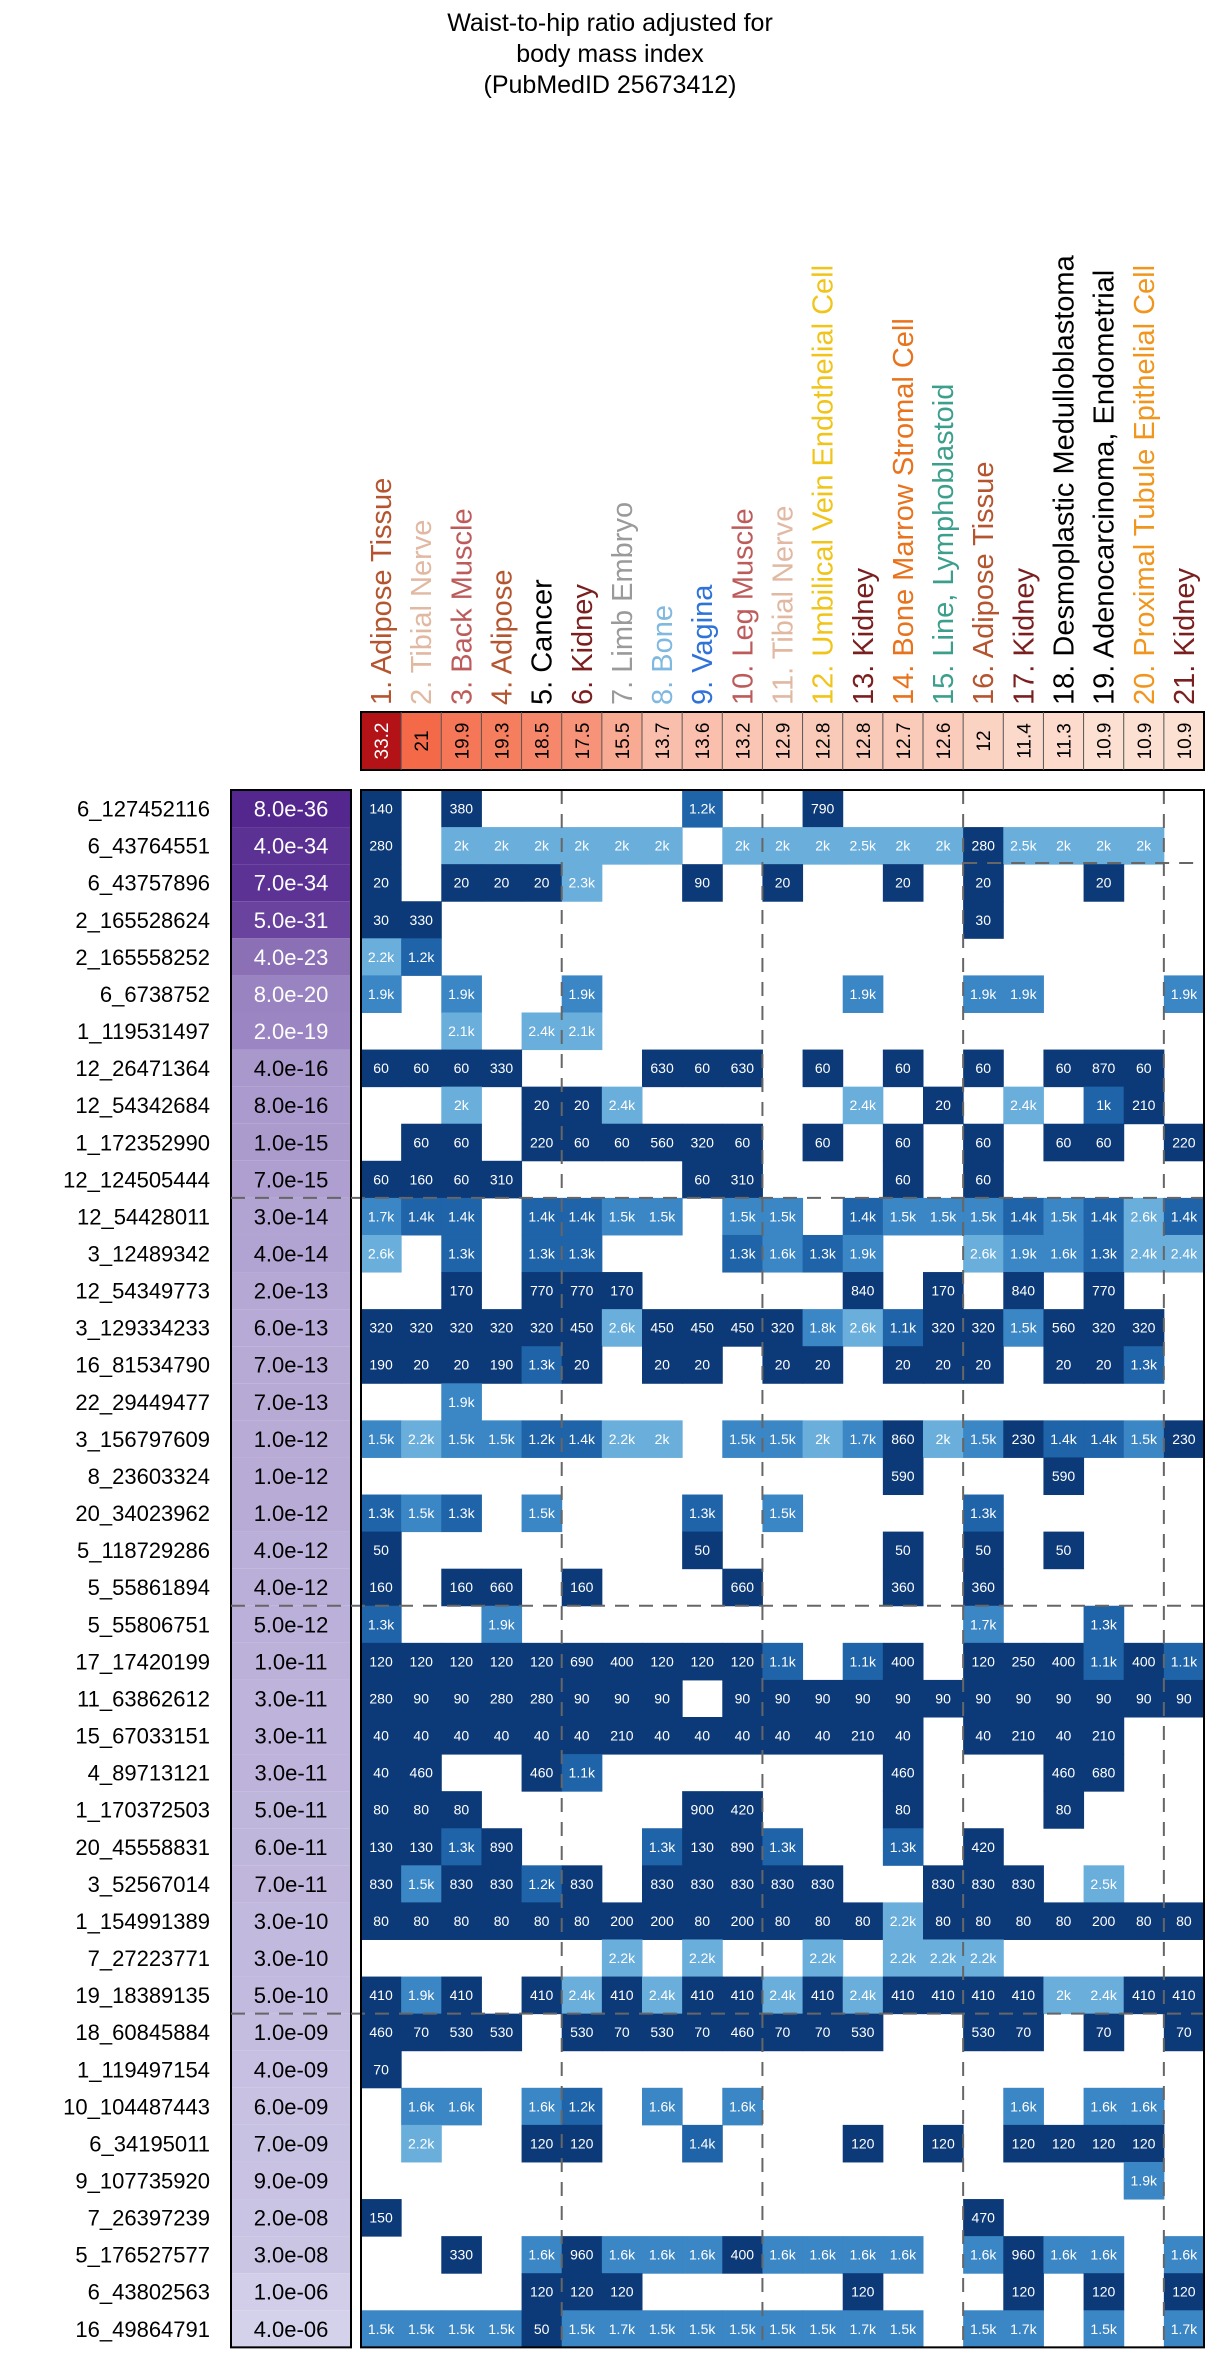 The width and height of the screenshot is (1218, 2359). What do you see at coordinates (903, 1698) in the screenshot?
I see `heat-value-25-14: 90` at bounding box center [903, 1698].